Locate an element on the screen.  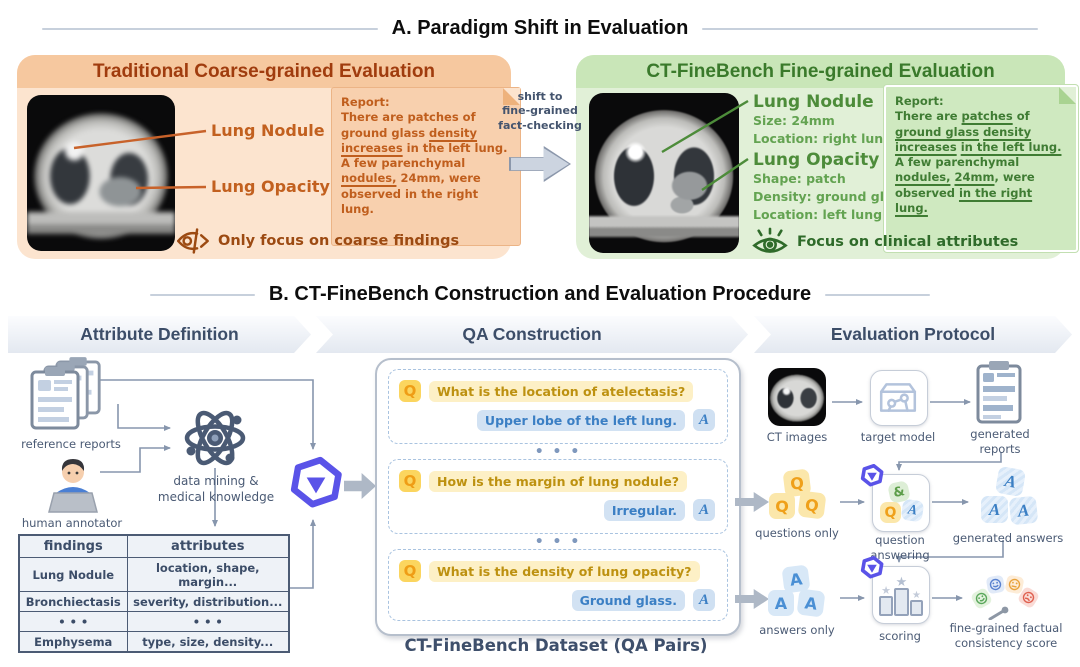
model-glyph is located at coordinates (898, 397).